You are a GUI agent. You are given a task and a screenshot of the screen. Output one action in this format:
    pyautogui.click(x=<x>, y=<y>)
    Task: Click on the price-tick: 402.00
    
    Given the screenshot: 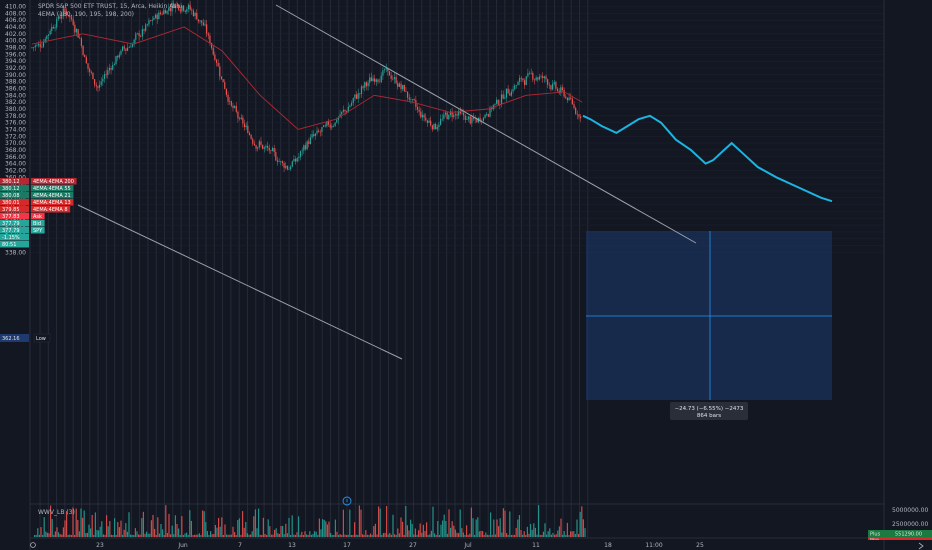 What is the action you would take?
    pyautogui.click(x=15, y=34)
    